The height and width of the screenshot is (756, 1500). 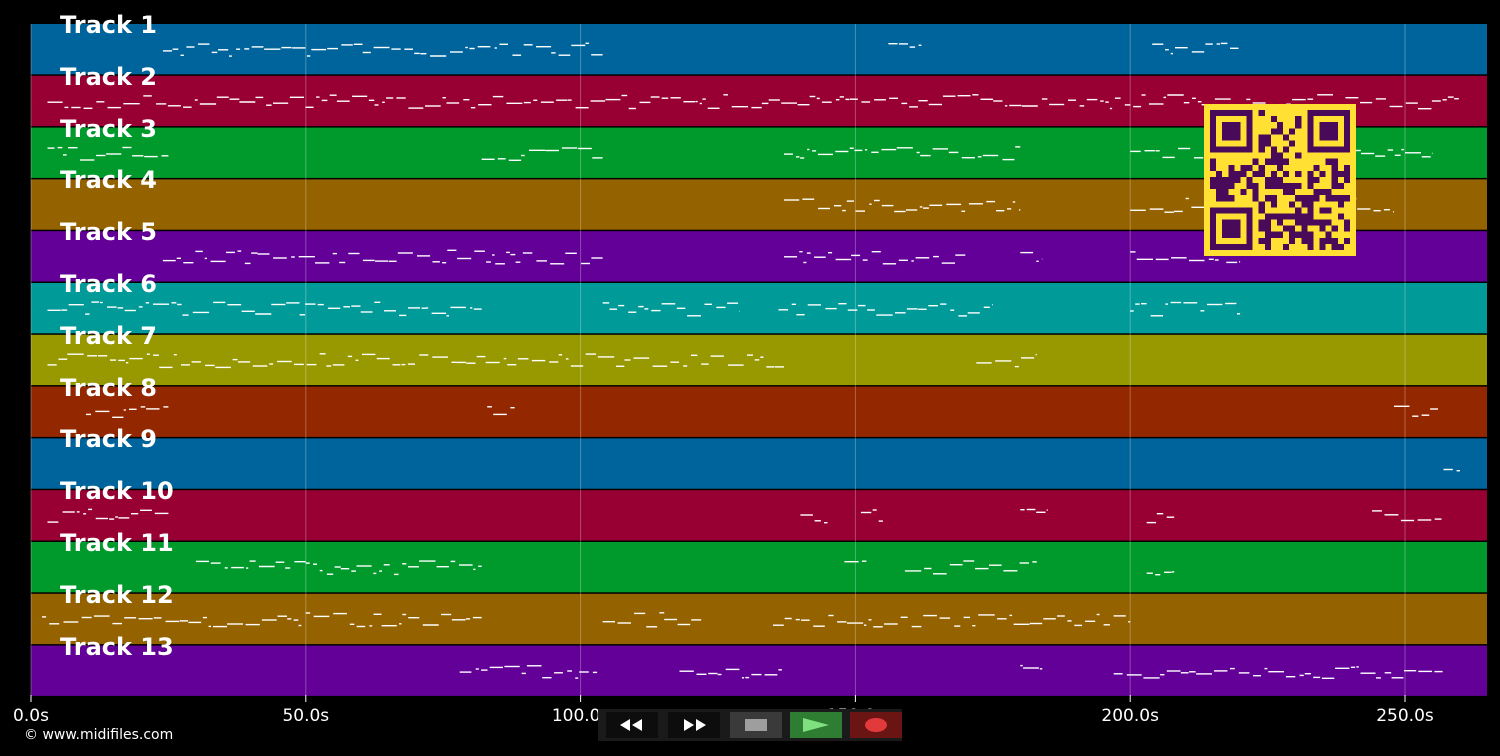 What do you see at coordinates (117, 543) in the screenshot?
I see `track-label-11: Track 11` at bounding box center [117, 543].